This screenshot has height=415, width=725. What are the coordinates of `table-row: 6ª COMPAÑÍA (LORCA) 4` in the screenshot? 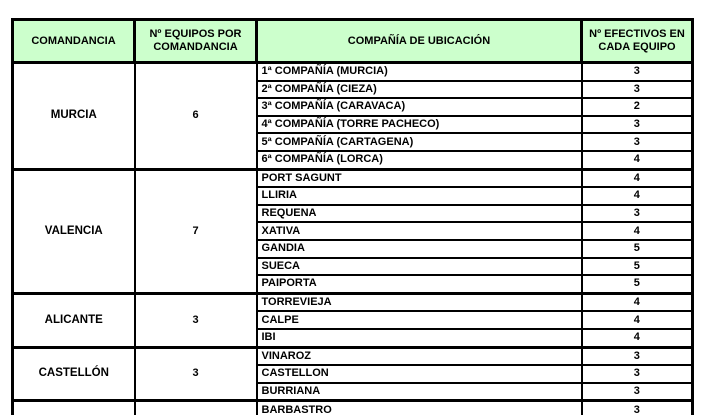 It's located at (353, 160).